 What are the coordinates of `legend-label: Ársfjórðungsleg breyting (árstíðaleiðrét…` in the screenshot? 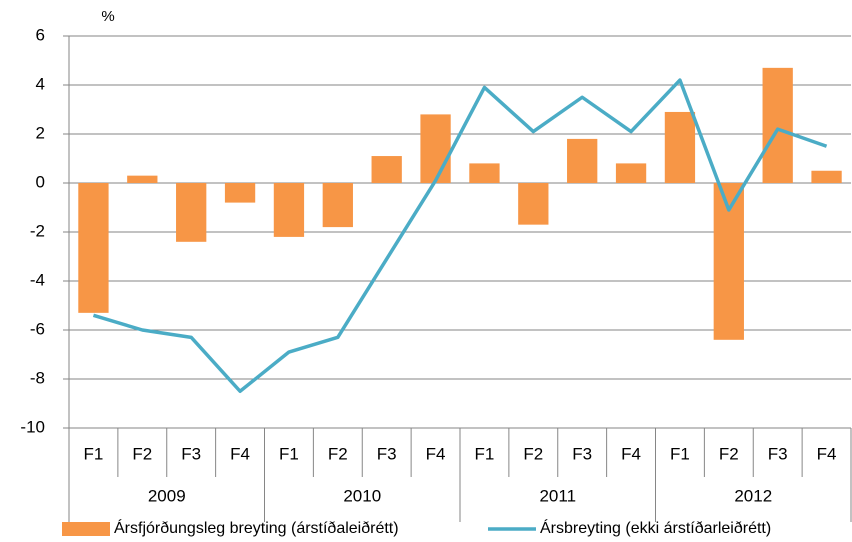 It's located at (256, 527).